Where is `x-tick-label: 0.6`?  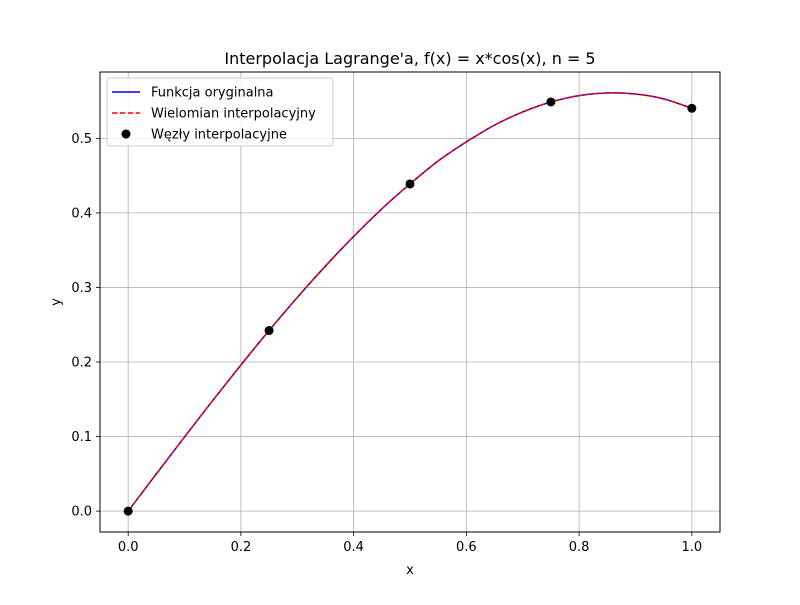
x-tick-label: 0.6 is located at coordinates (466, 547).